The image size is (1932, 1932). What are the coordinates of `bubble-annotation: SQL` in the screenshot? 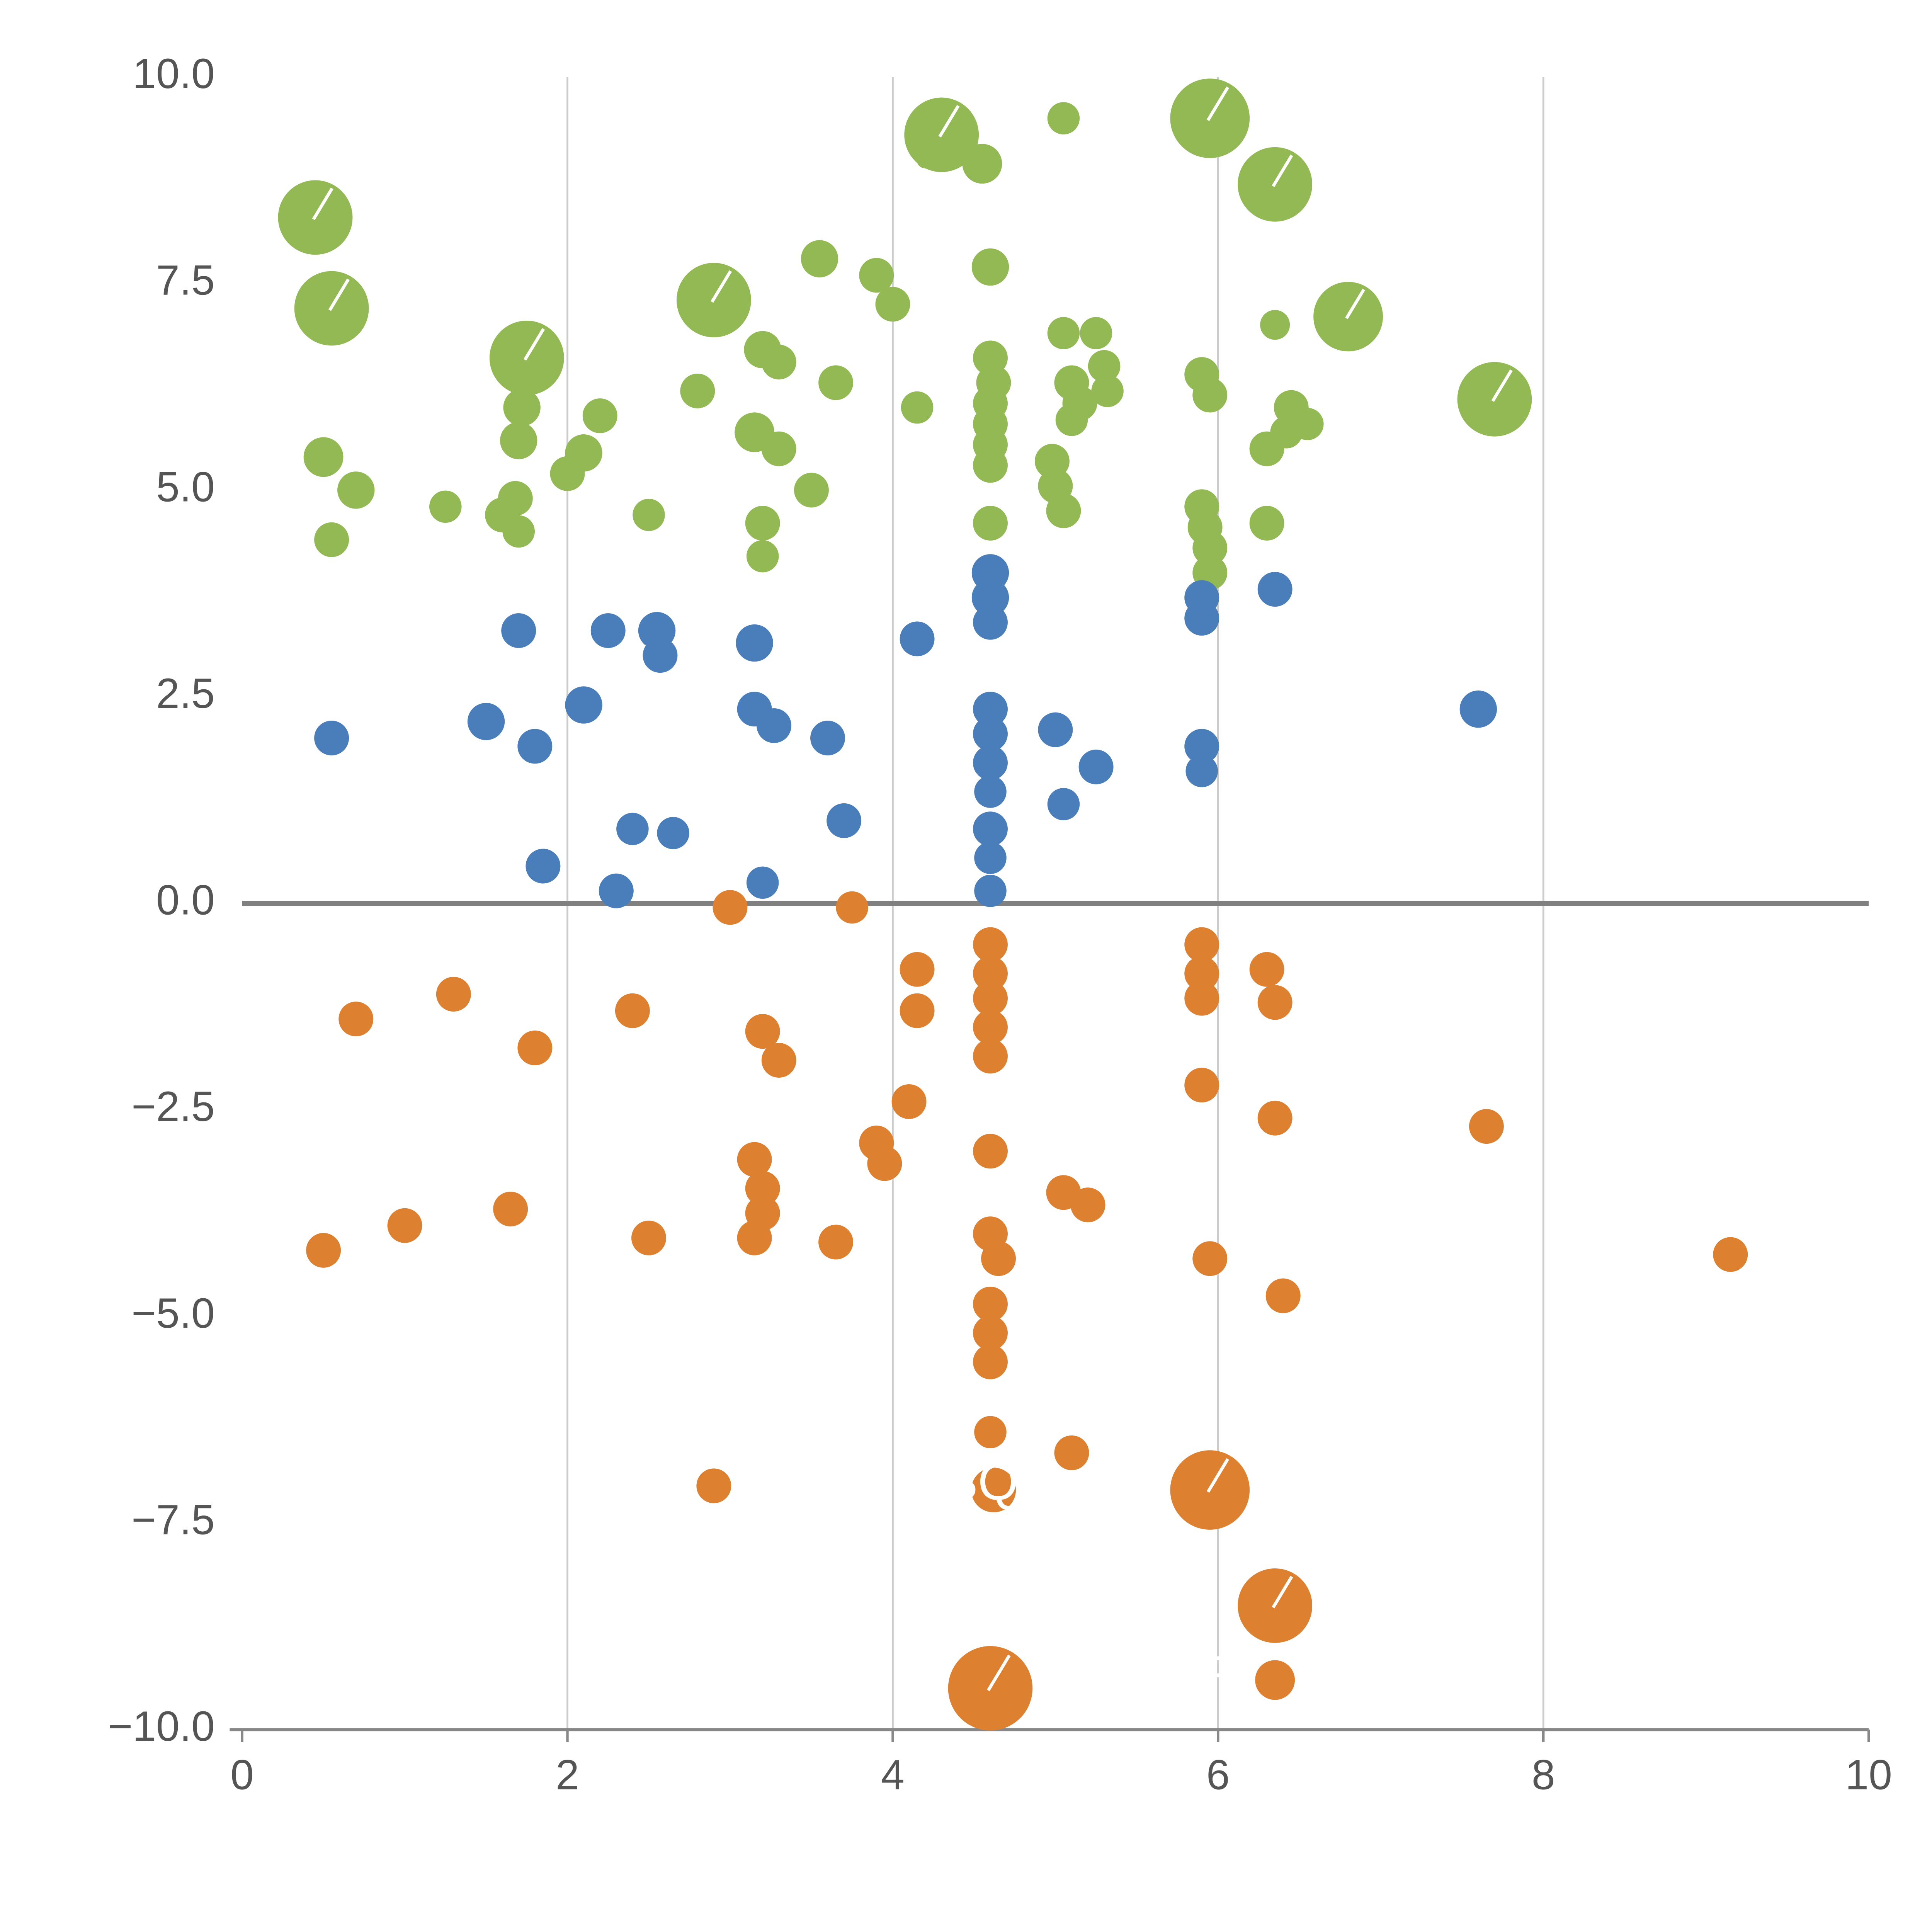 It's located at (996, 1482).